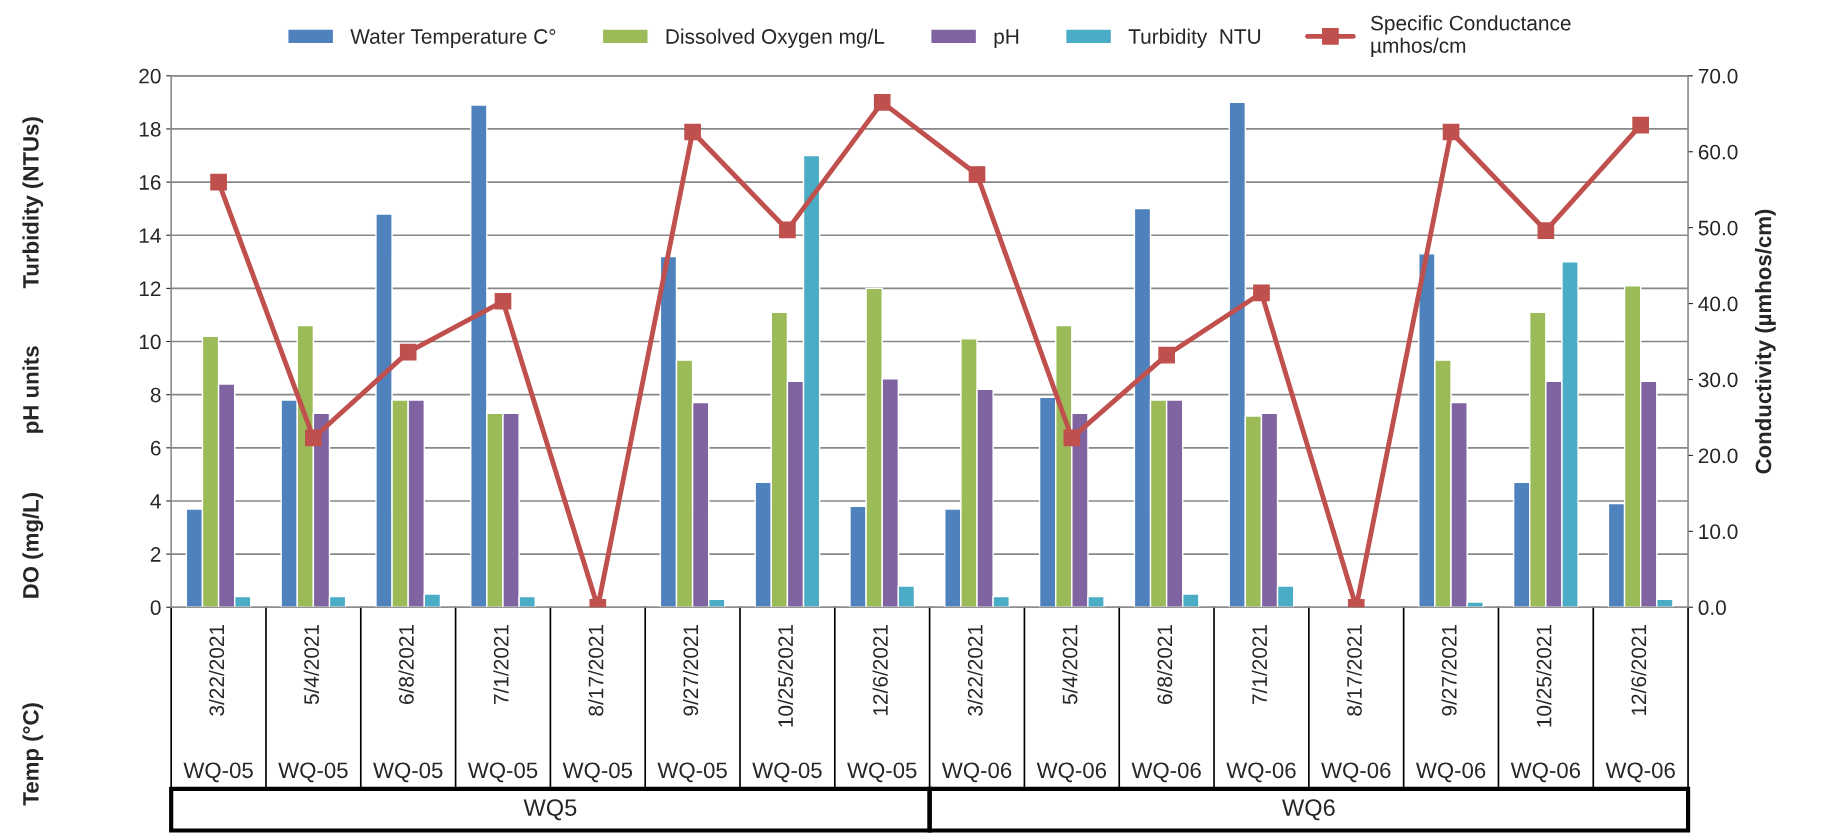 The height and width of the screenshot is (833, 1821). What do you see at coordinates (1718, 304) in the screenshot?
I see `y2-tick-label: 40.0` at bounding box center [1718, 304].